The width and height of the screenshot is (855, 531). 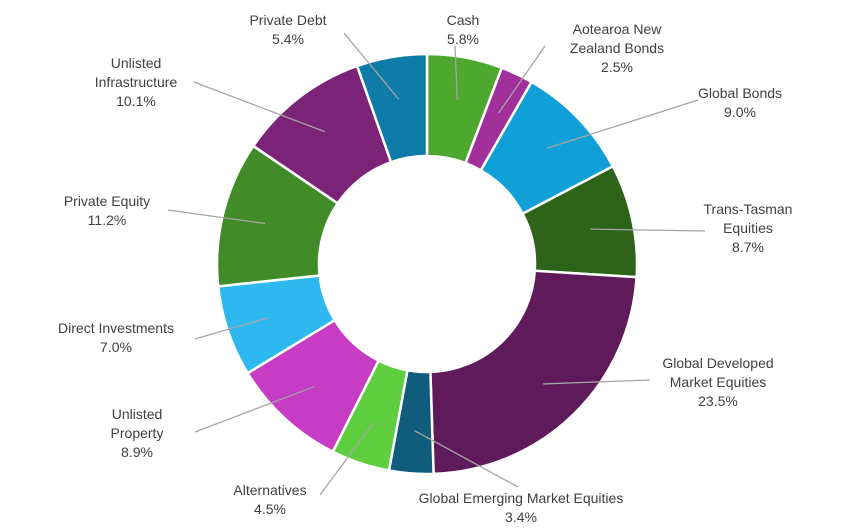 I want to click on slice-label: Unlisted Property 8.9%, so click(x=137, y=433).